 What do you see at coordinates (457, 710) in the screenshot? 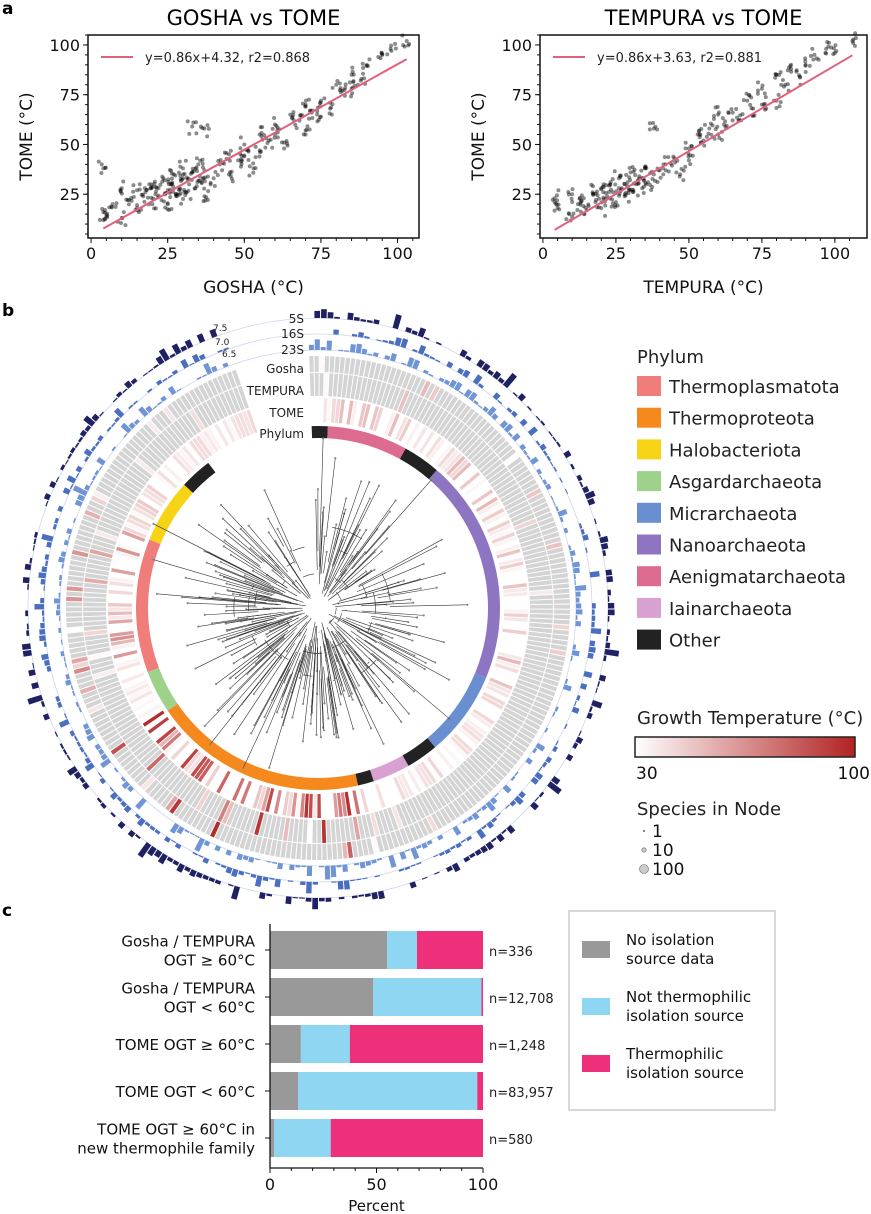
I see `phylum-arc-micrarchaeota` at bounding box center [457, 710].